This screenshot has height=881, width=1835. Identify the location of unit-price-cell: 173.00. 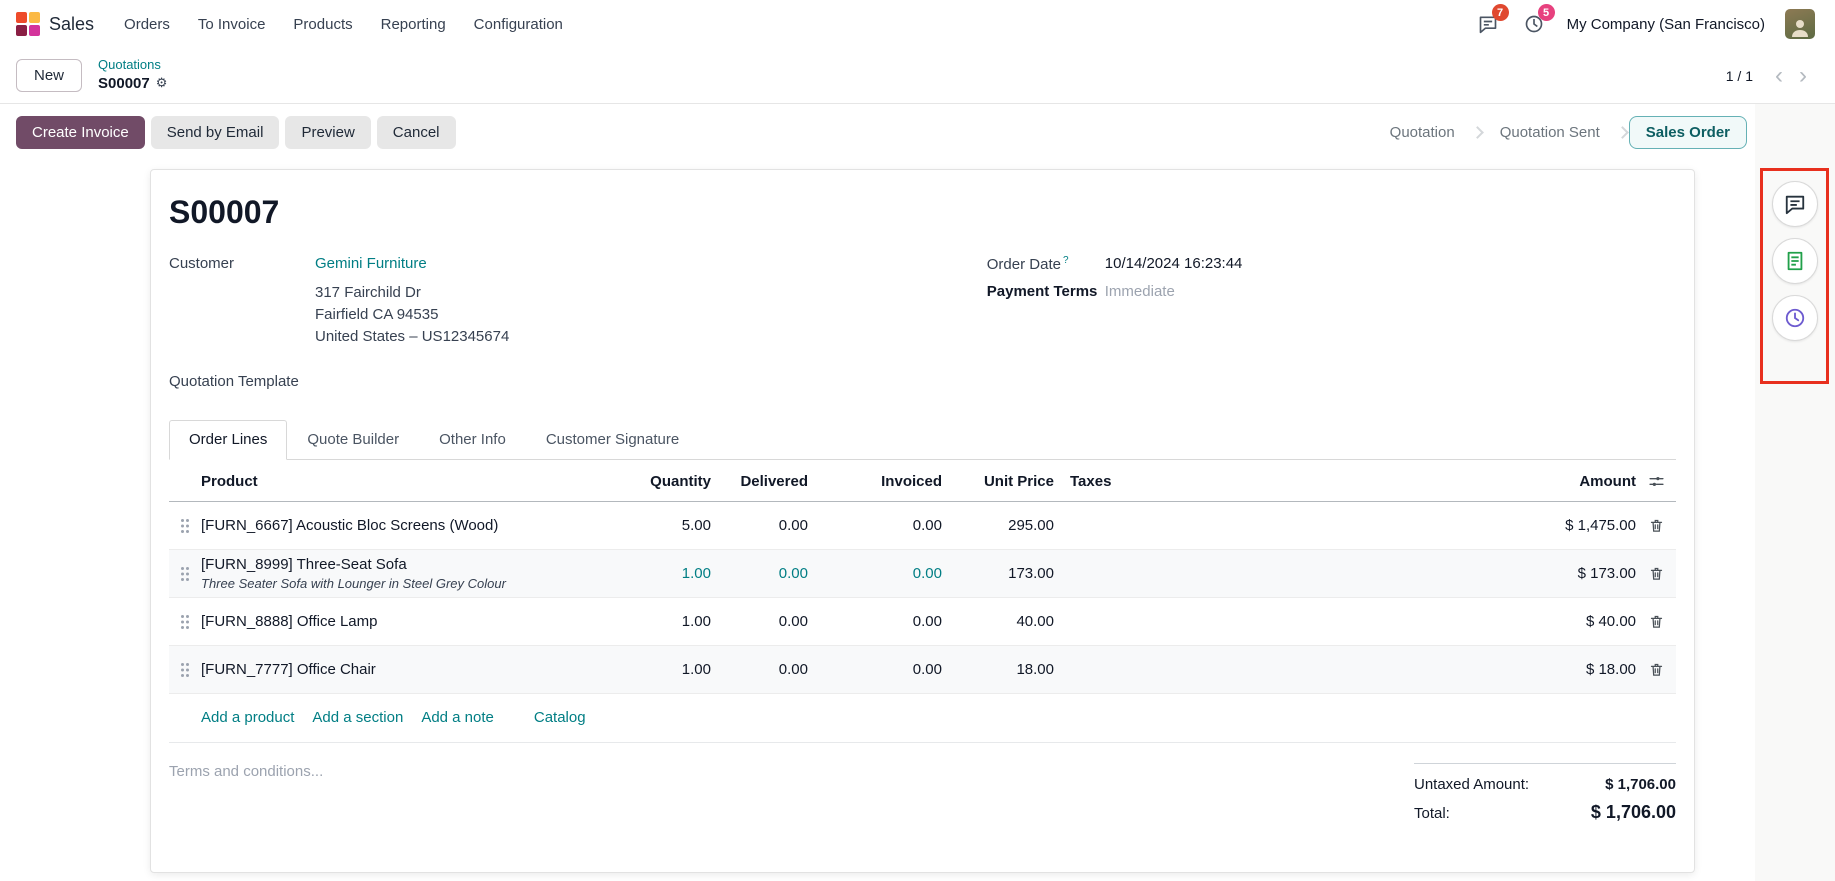
(1031, 574).